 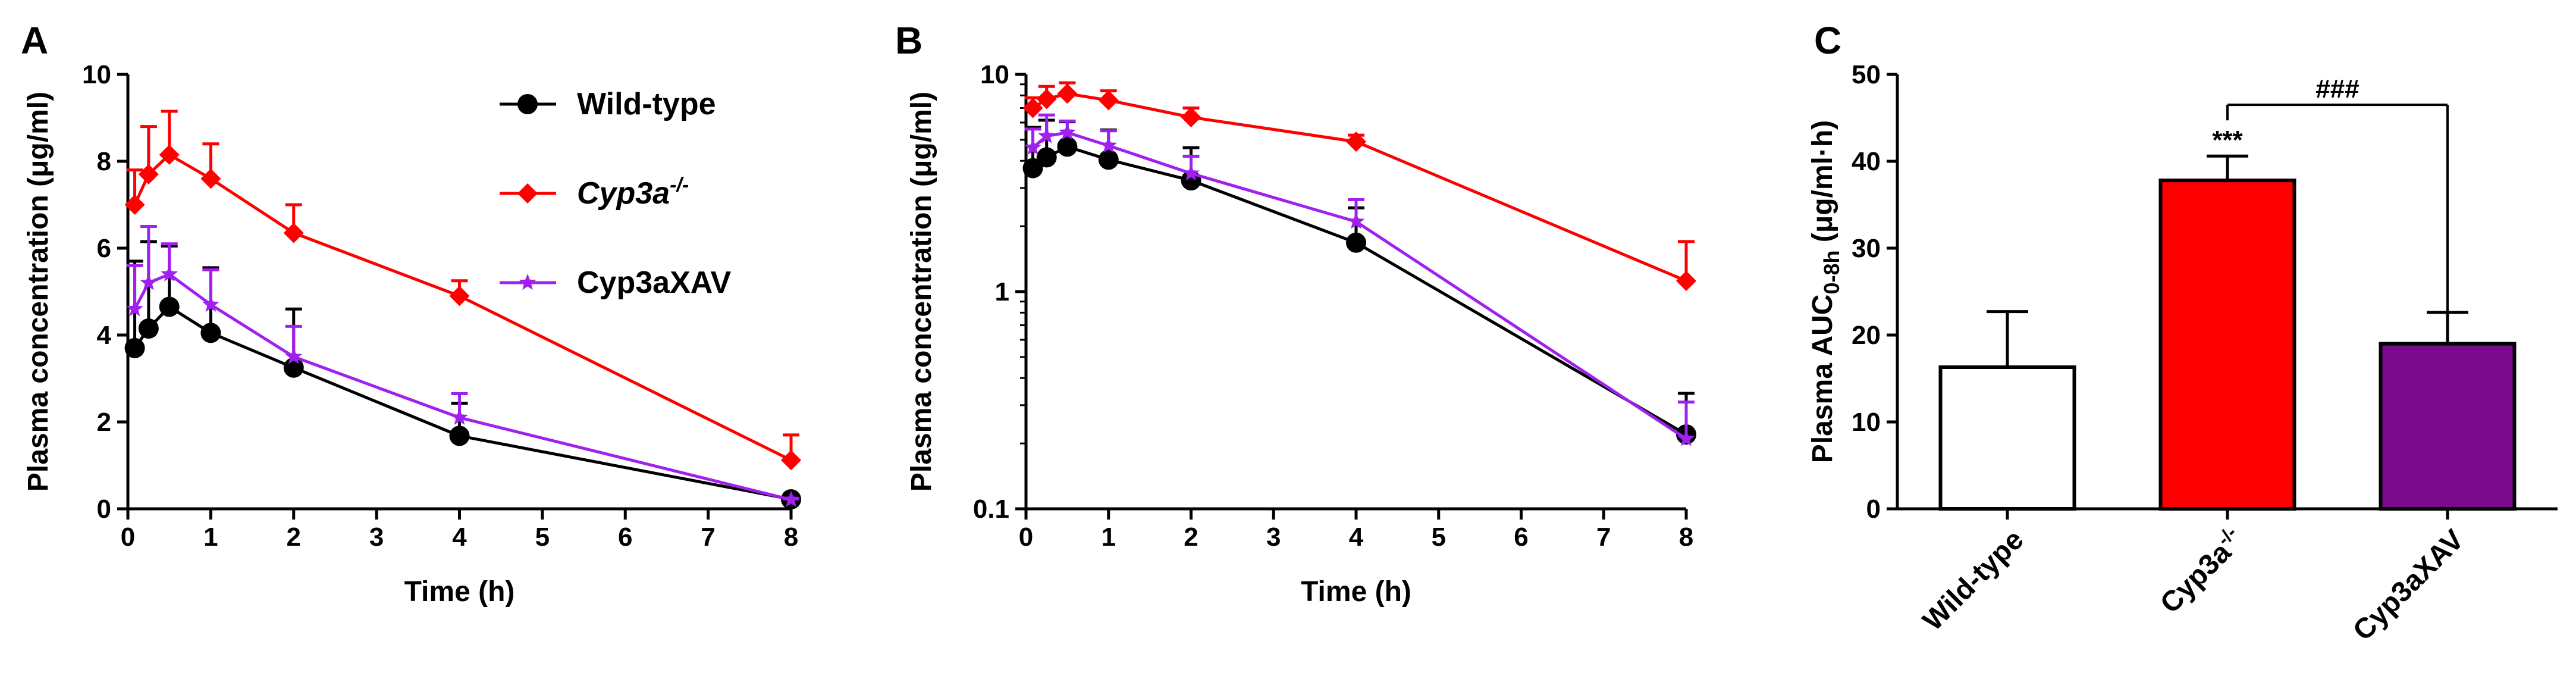 I want to click on x-tick-label: Wild-type, so click(x=1973, y=580).